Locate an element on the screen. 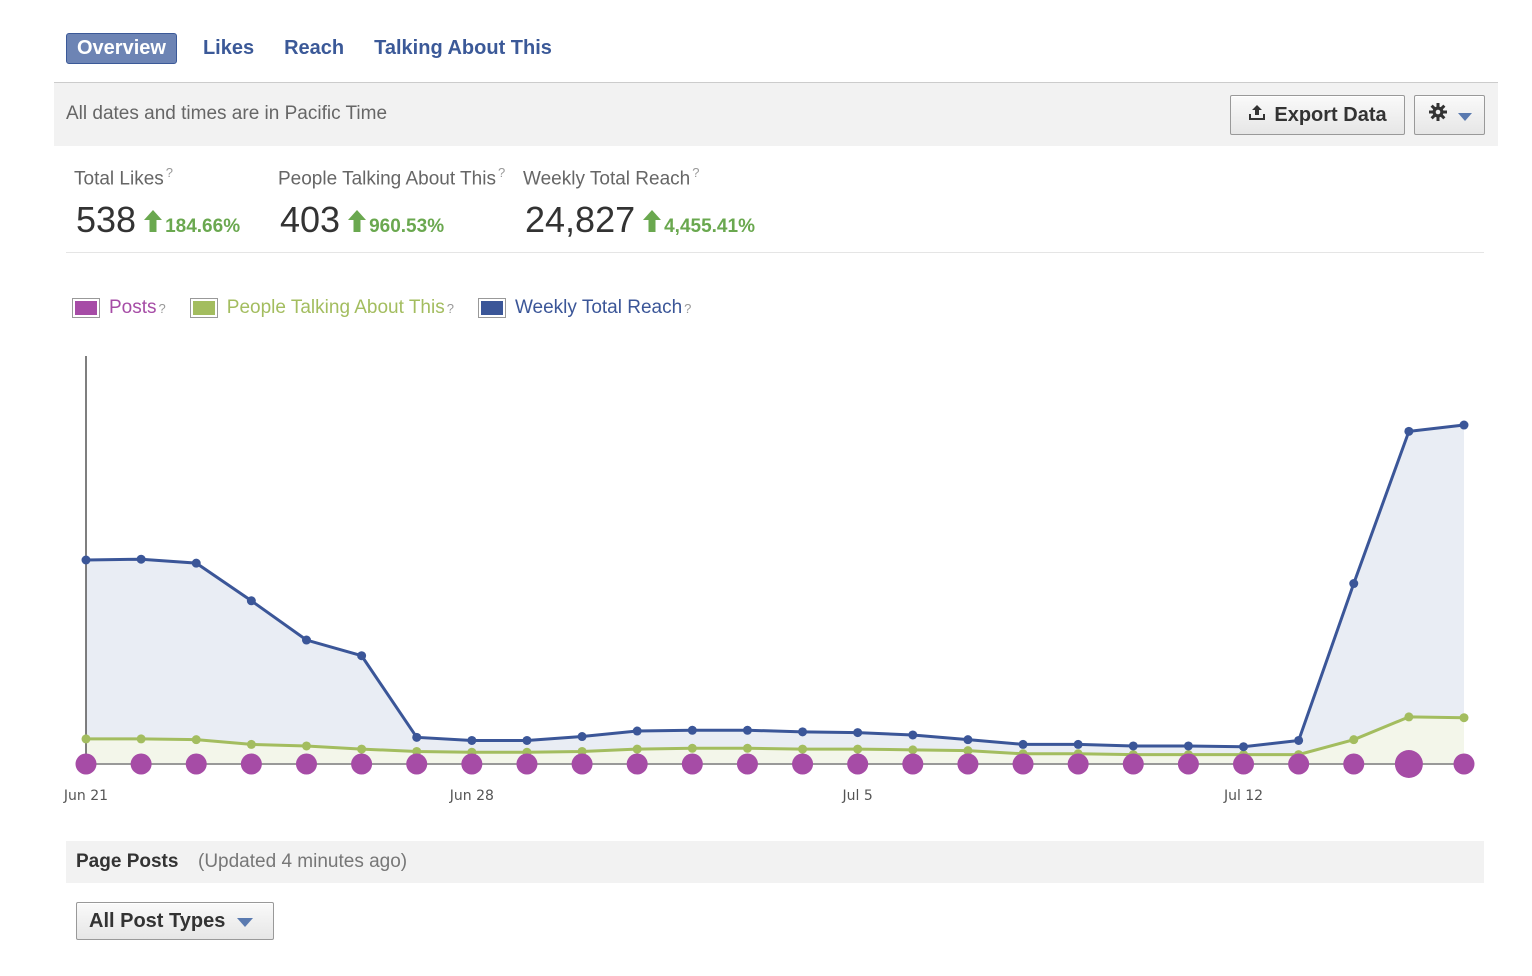 This screenshot has width=1532, height=976. kpi-change: 184.66% is located at coordinates (203, 226).